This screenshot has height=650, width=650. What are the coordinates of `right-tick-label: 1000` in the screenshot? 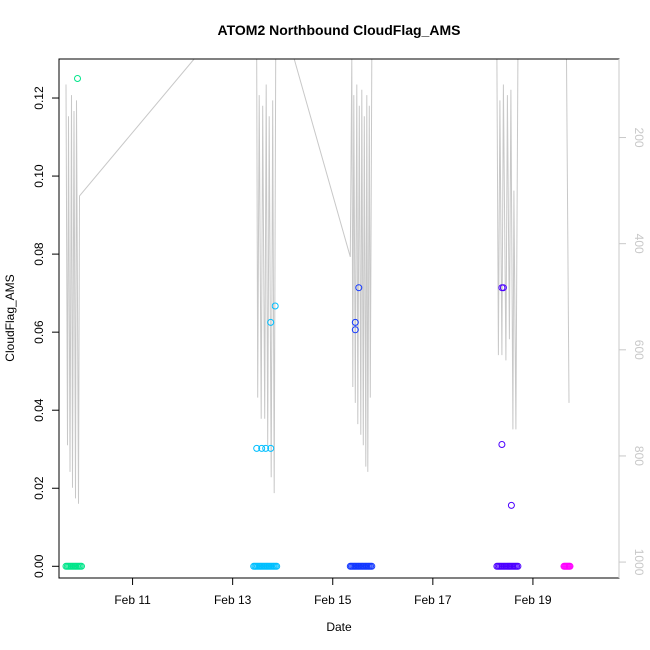 It's located at (639, 562).